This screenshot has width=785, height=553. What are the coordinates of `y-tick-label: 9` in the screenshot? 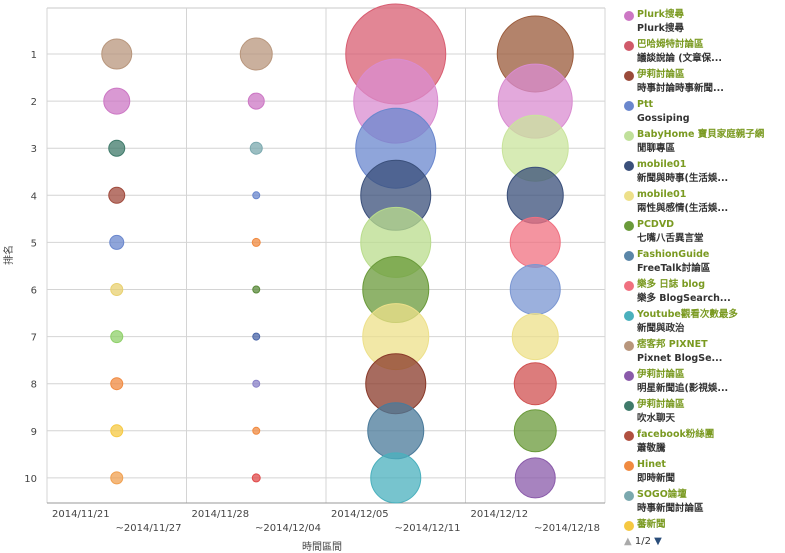 It's located at (34, 432).